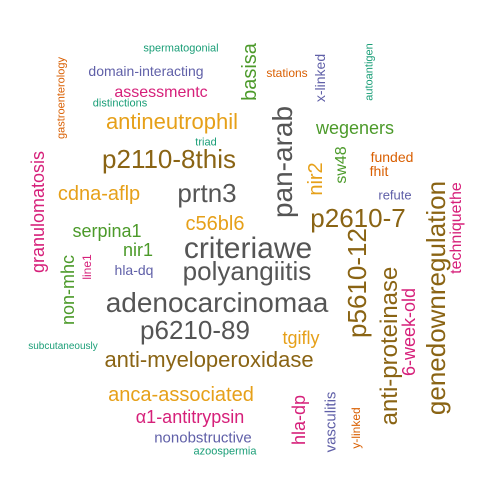 The width and height of the screenshot is (500, 500). Describe the element at coordinates (355, 128) in the screenshot. I see `word-wegeners: wegeners` at that location.